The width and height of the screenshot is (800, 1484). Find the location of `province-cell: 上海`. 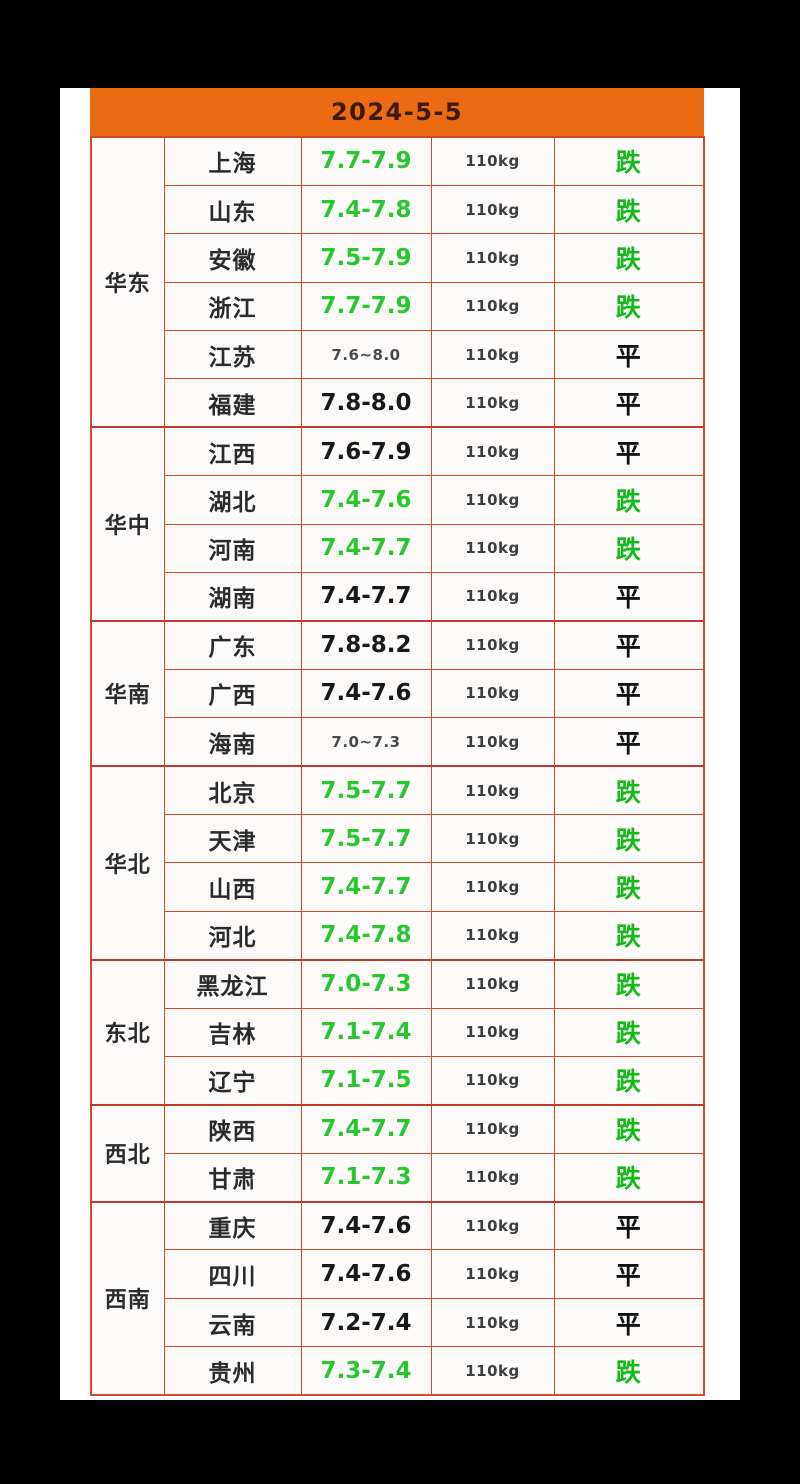

province-cell: 上海 is located at coordinates (232, 161).